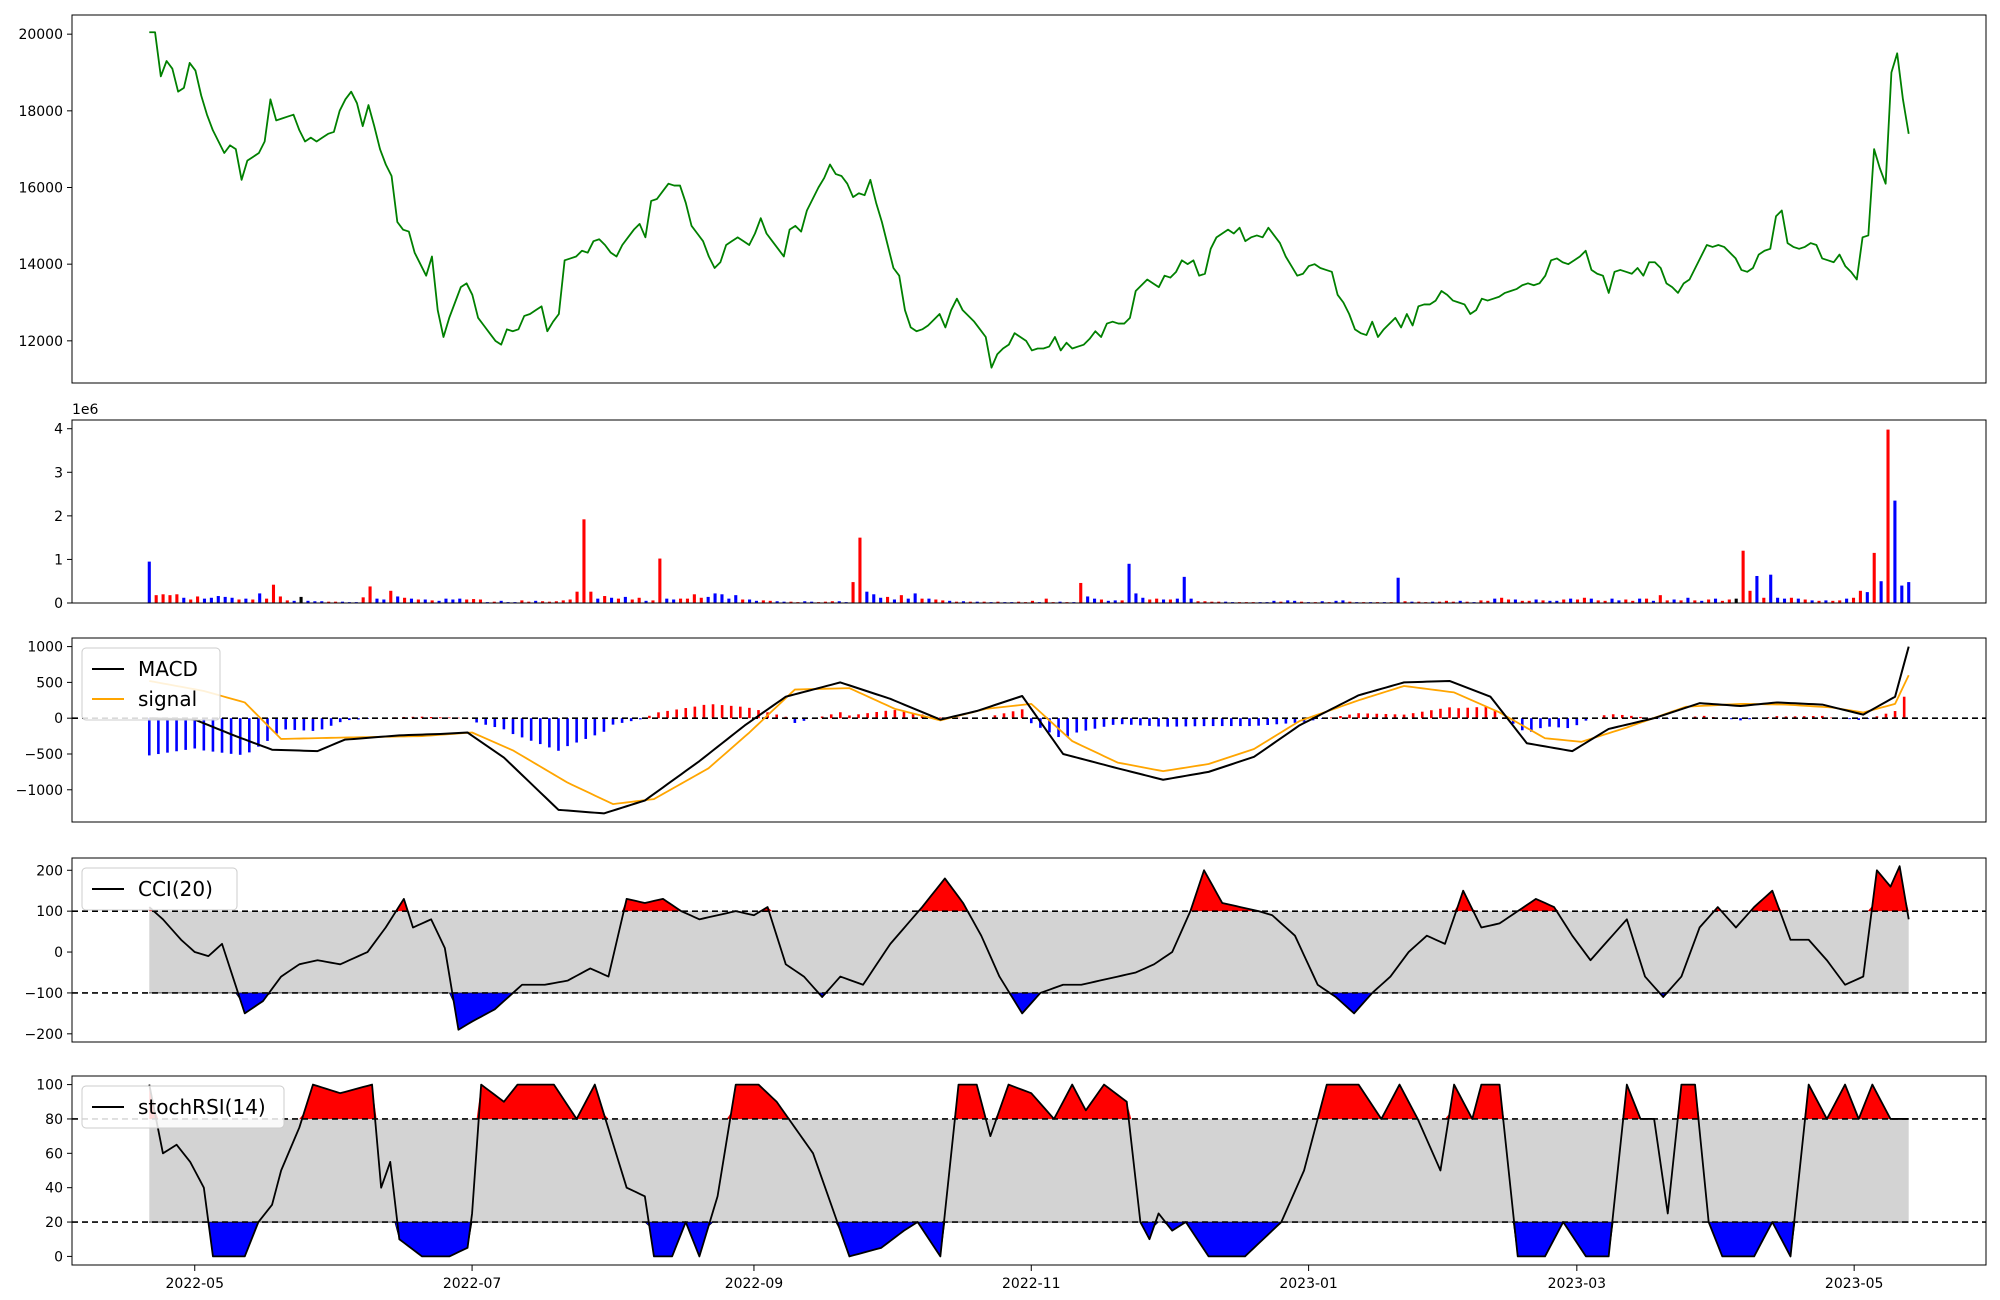 The image size is (2000, 1300). What do you see at coordinates (151, 684) in the screenshot?
I see `legend-frame` at bounding box center [151, 684].